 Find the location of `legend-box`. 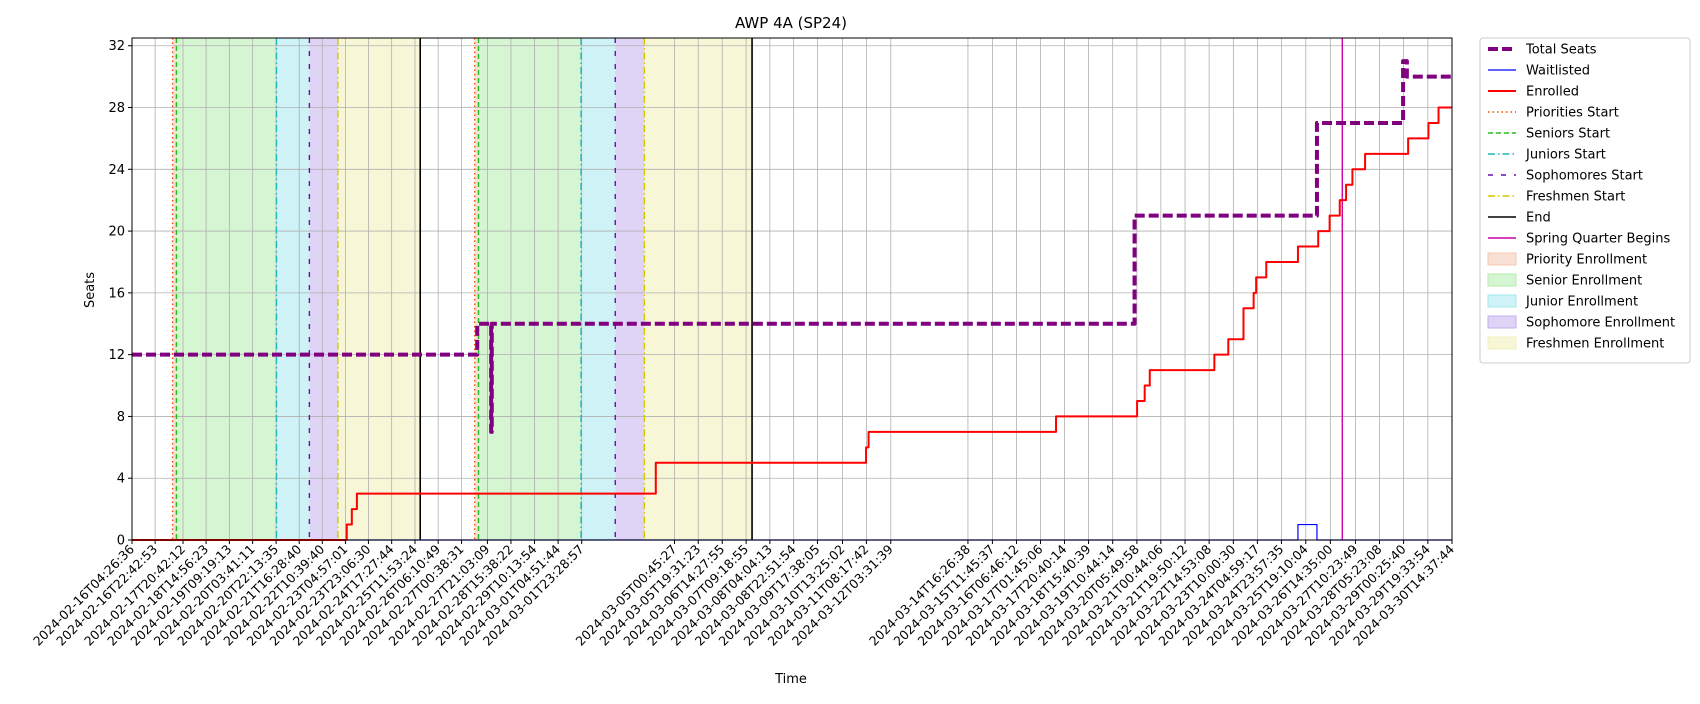

legend-box is located at coordinates (1585, 200).